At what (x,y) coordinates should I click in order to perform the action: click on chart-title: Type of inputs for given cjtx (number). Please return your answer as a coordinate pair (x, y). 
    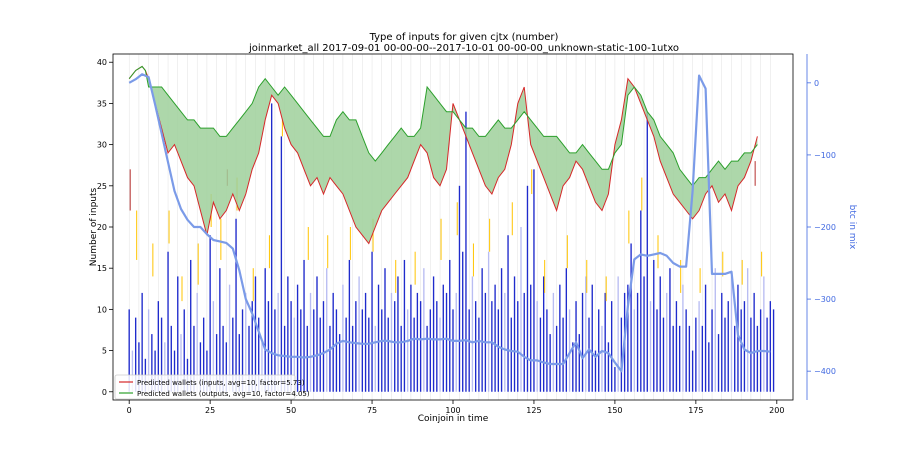
    Looking at the image, I should click on (464, 37).